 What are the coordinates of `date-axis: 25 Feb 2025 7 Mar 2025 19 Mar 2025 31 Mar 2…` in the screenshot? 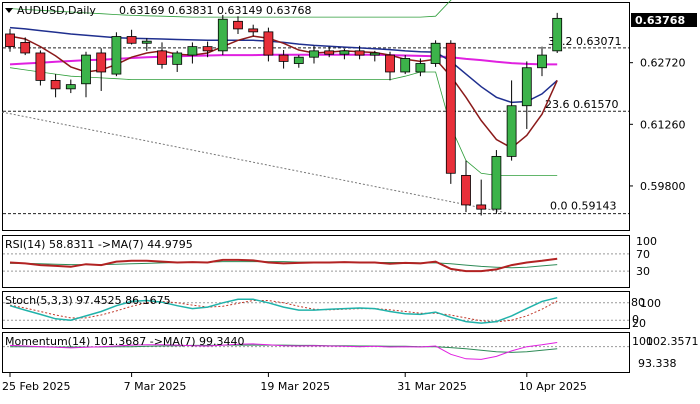 It's located at (294, 383).